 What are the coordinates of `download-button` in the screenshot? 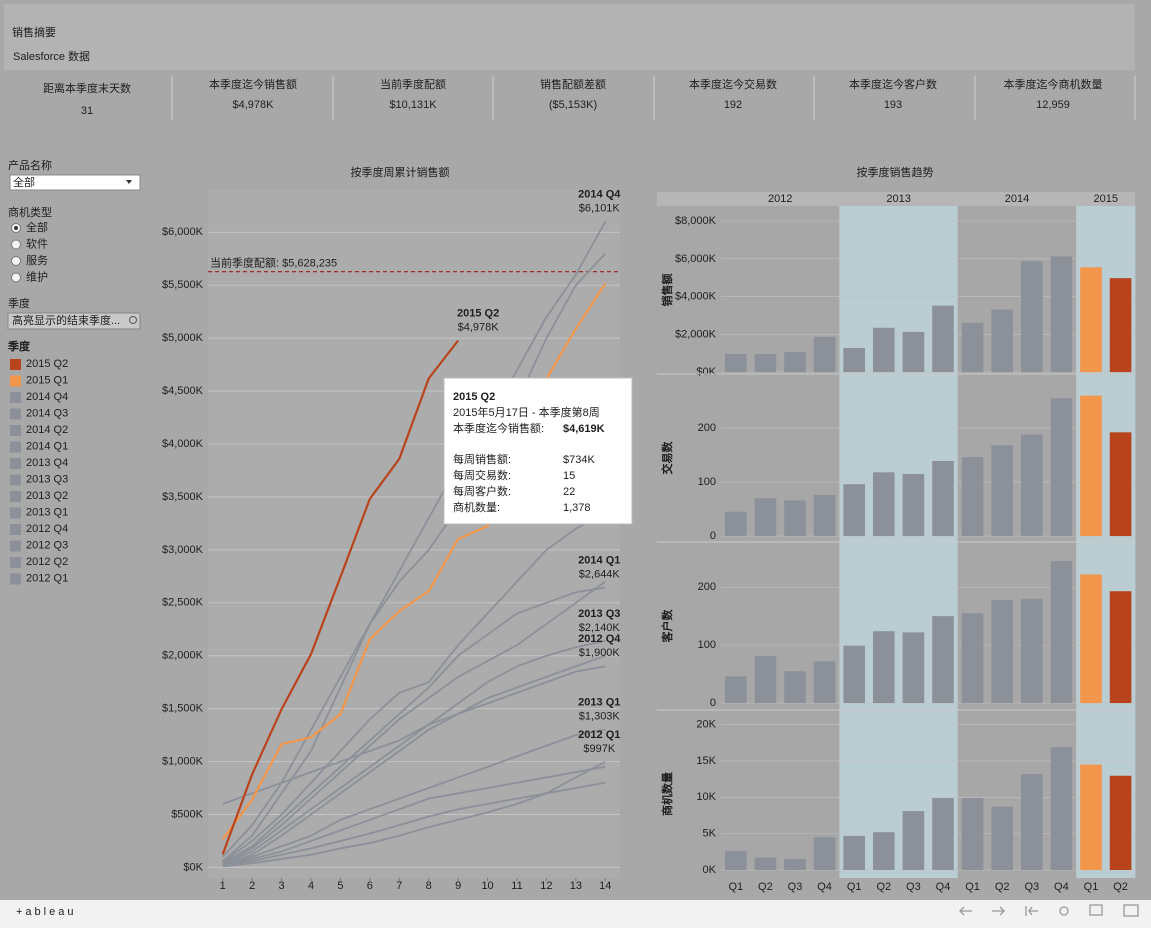 It's located at (1096, 910).